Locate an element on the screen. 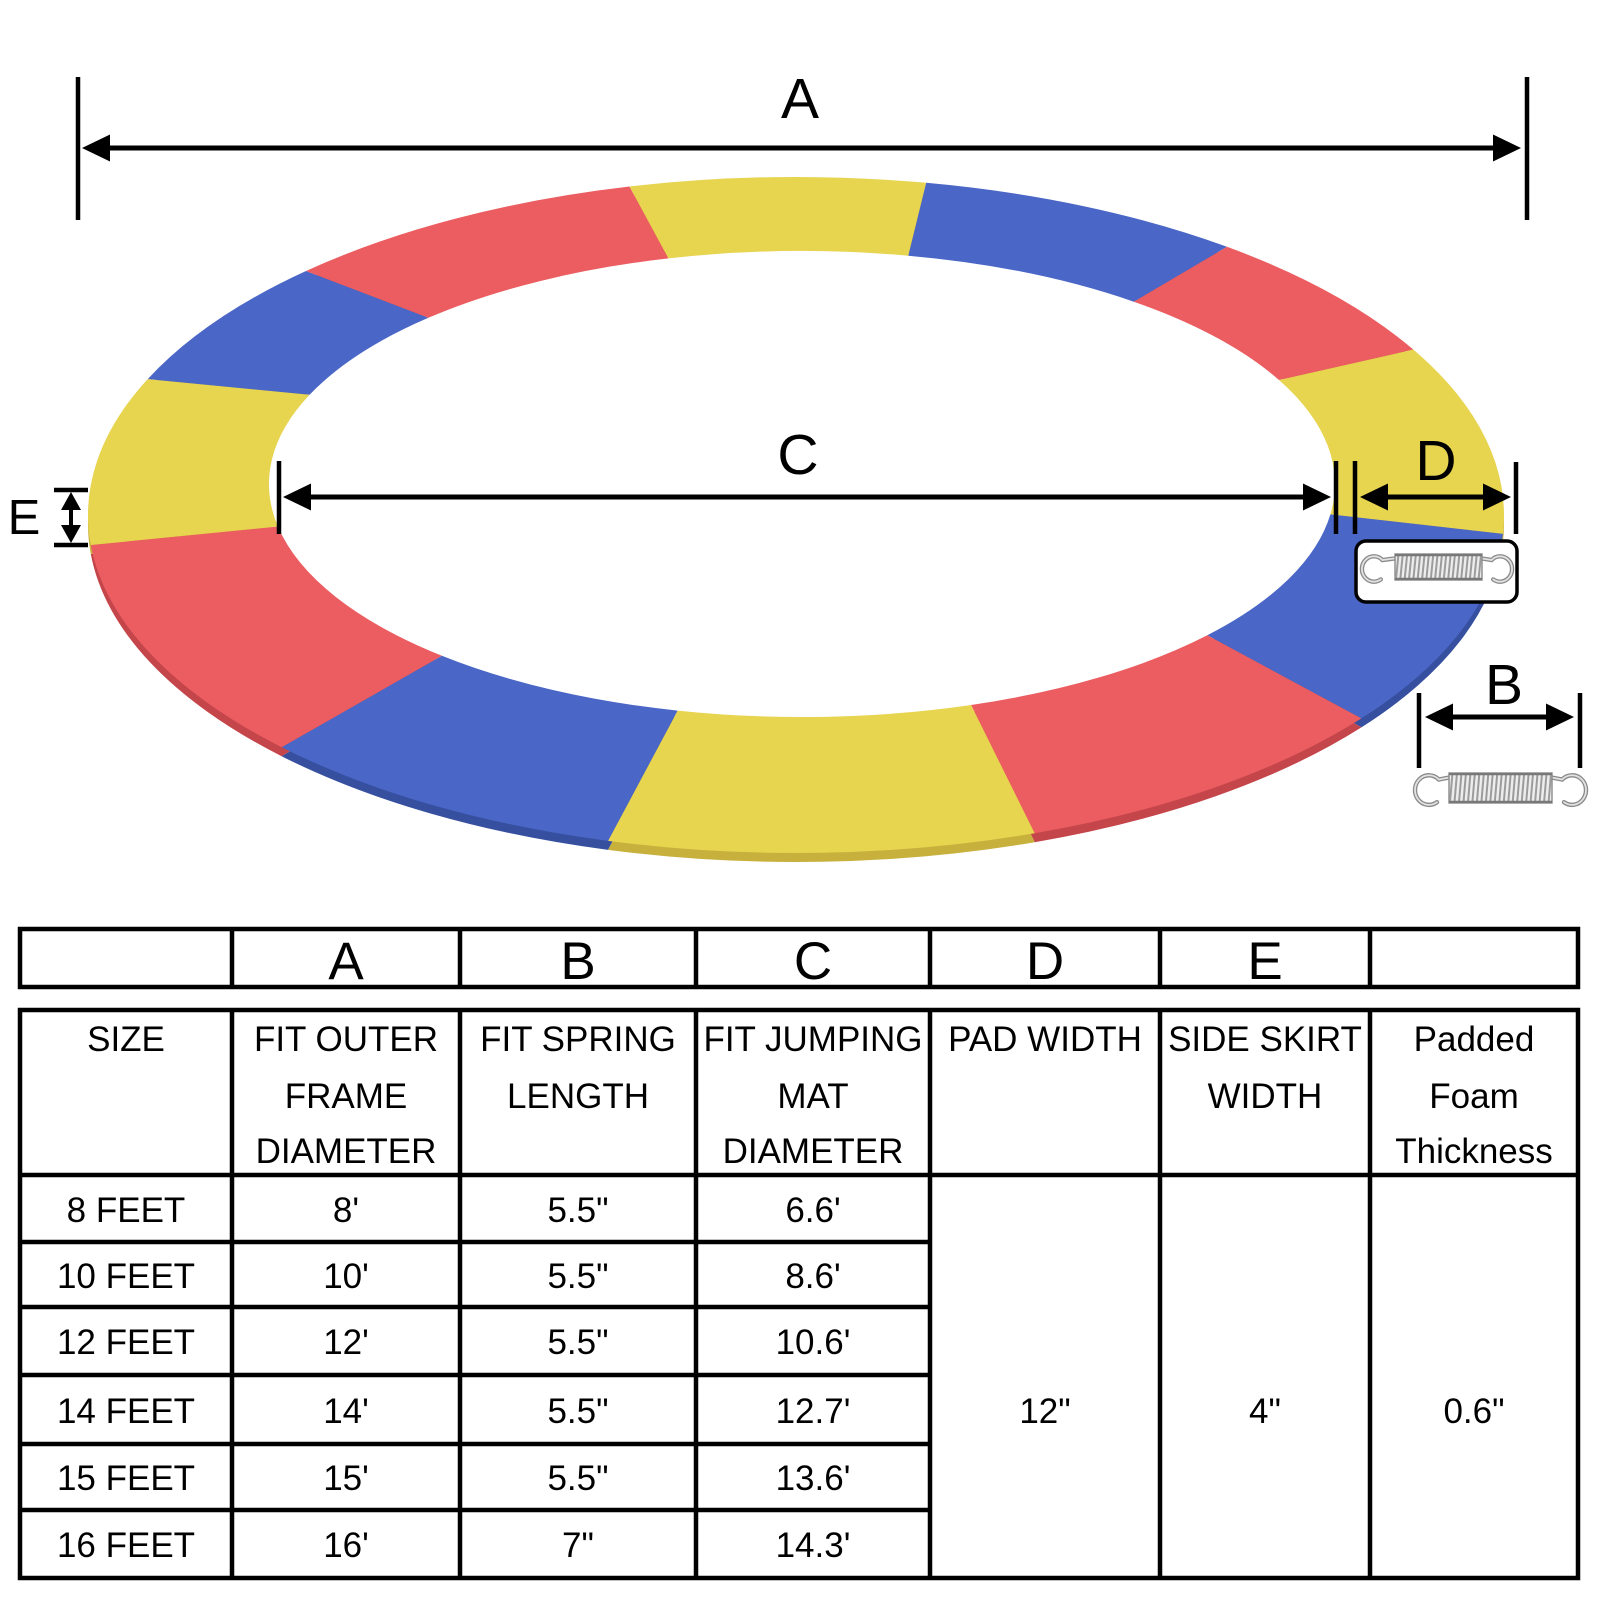 This screenshot has width=1600, height=1600. svg-text: 15' is located at coordinates (346, 1478).